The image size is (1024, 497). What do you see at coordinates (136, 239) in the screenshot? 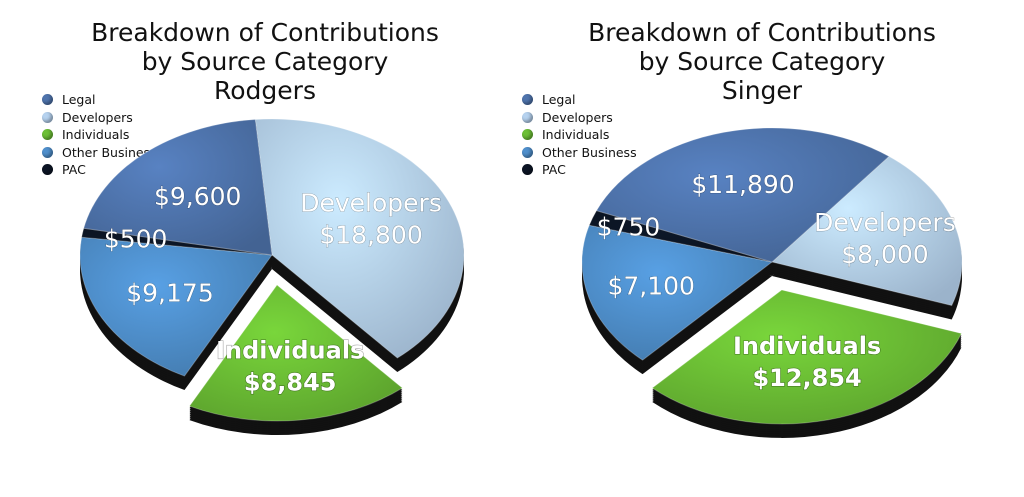
I see `slice-label: $500` at bounding box center [136, 239].